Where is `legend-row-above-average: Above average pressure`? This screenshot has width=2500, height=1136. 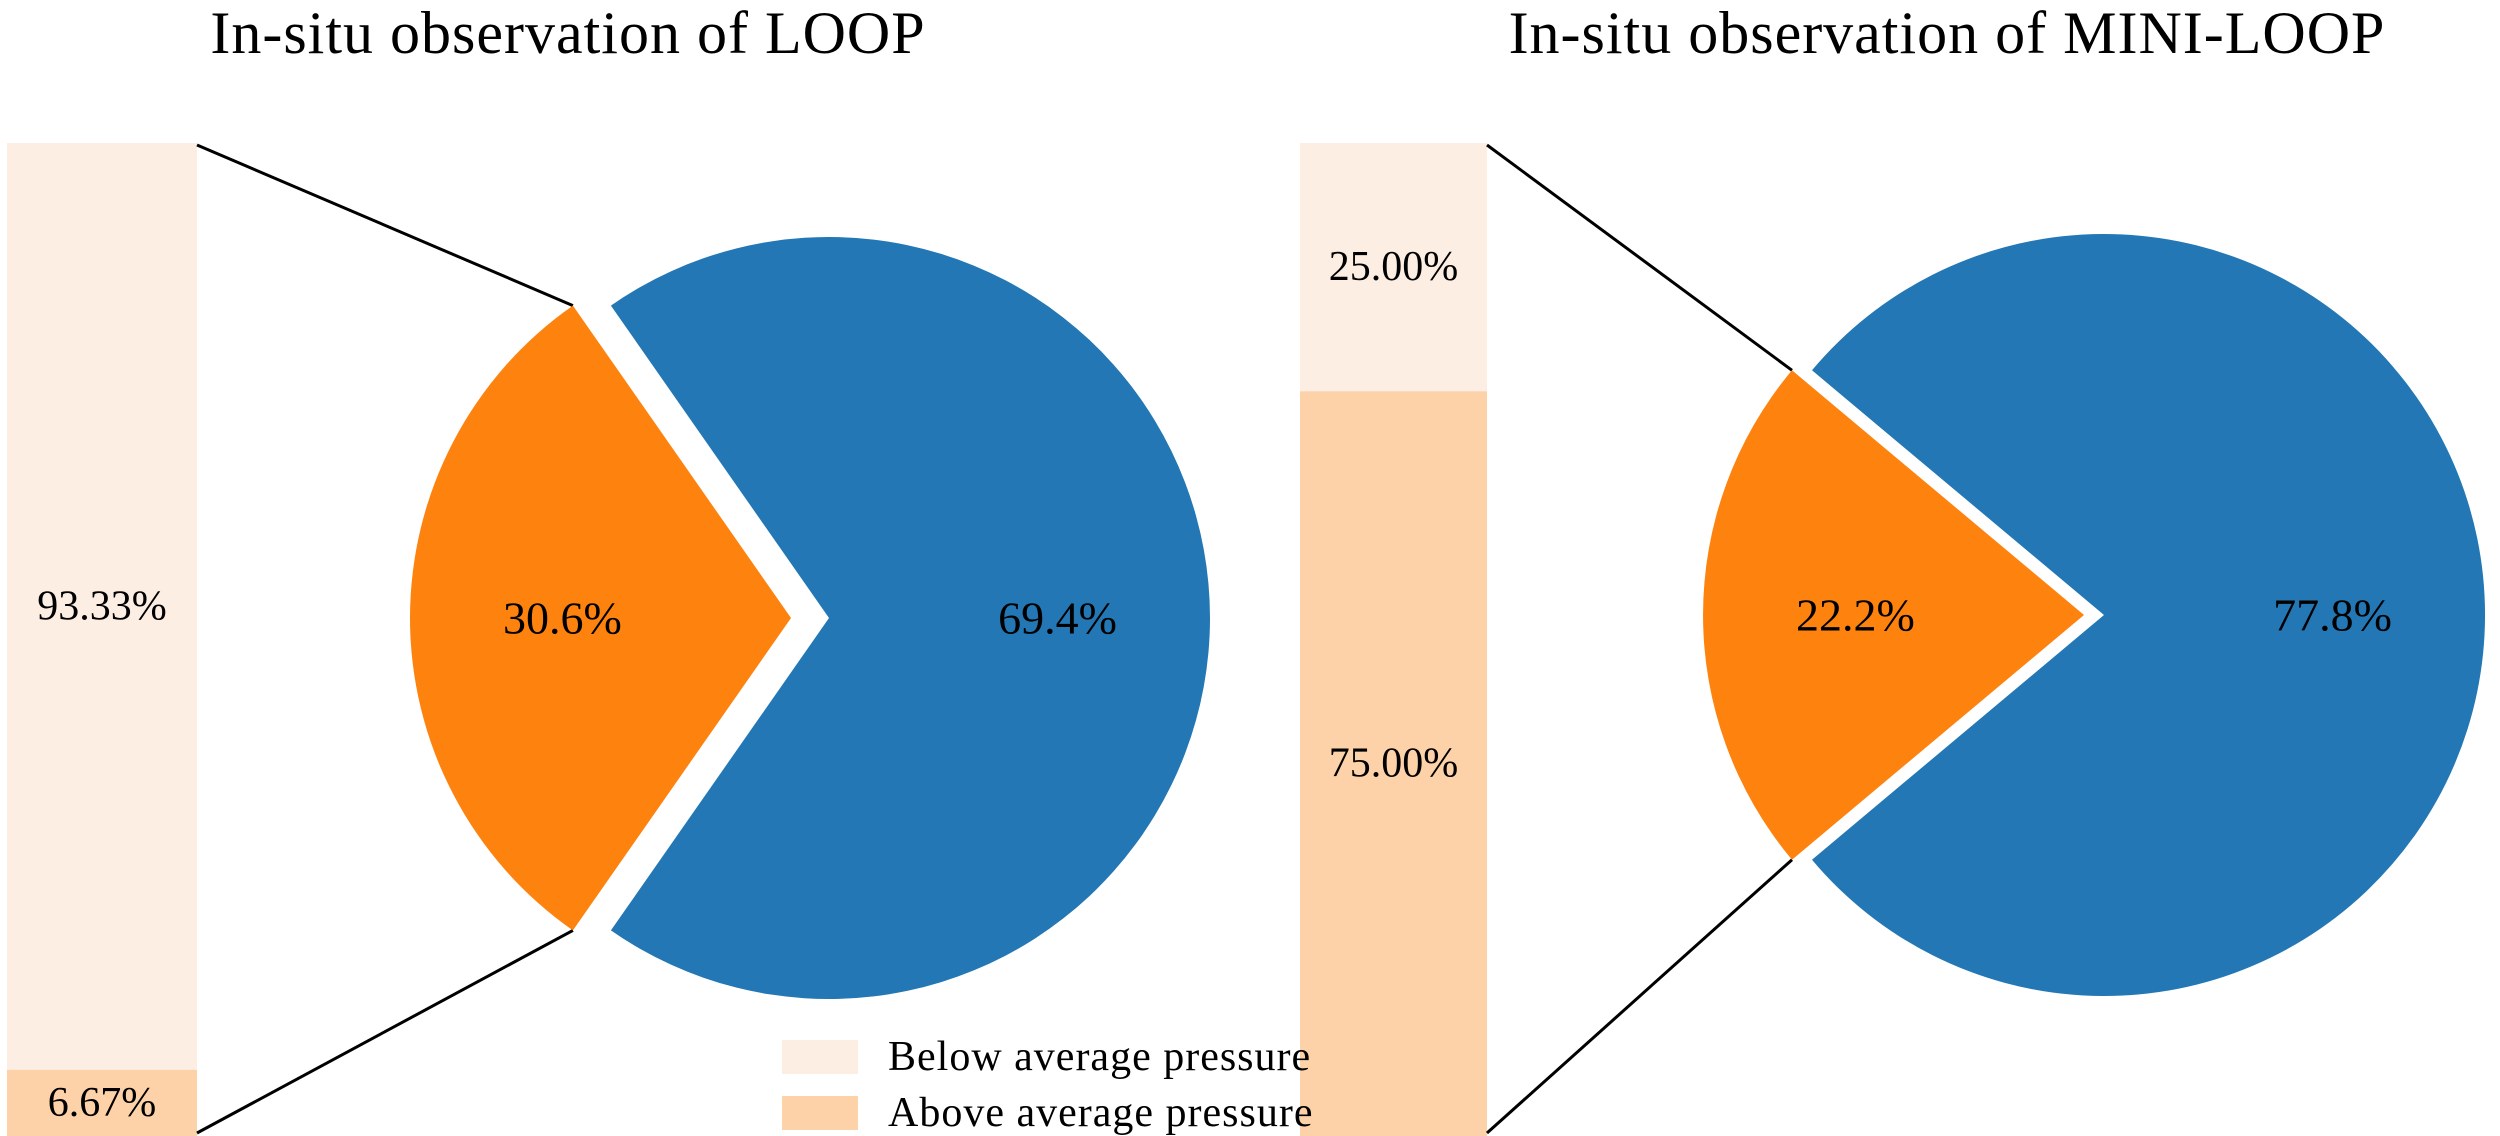 legend-row-above-average: Above average pressure is located at coordinates (1048, 1113).